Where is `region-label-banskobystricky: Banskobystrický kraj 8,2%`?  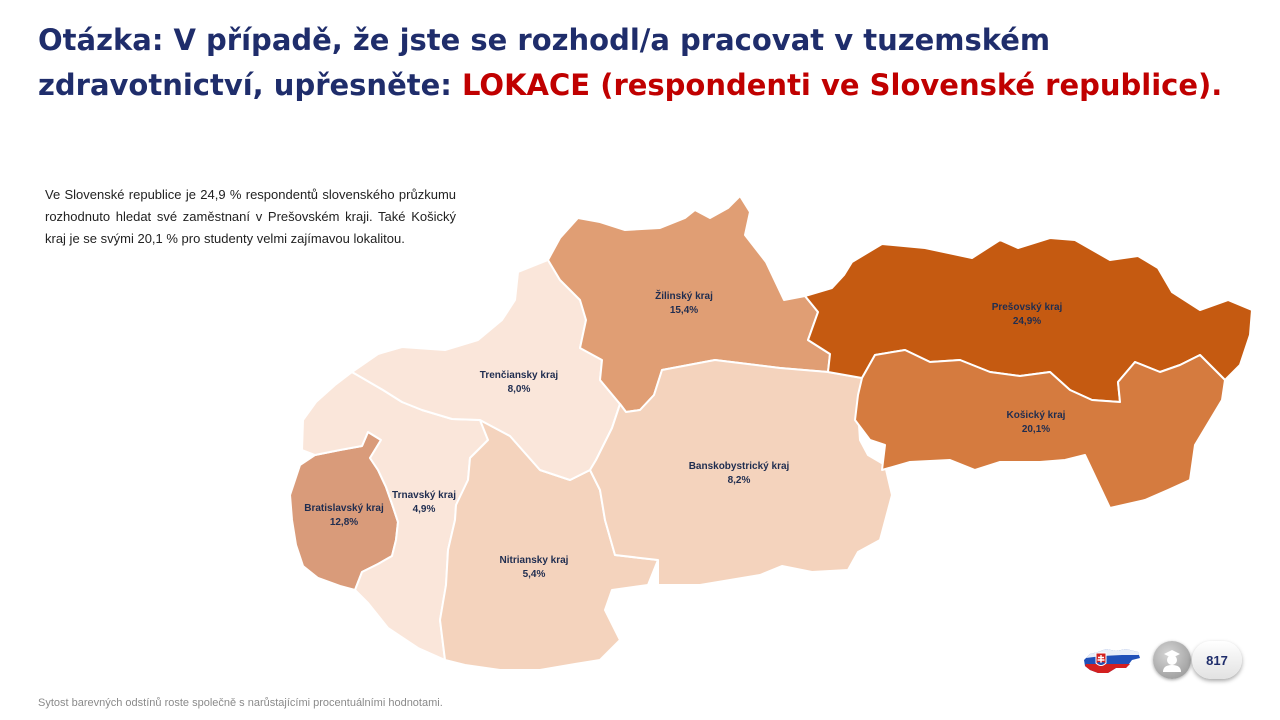 region-label-banskobystricky: Banskobystrický kraj 8,2% is located at coordinates (739, 473).